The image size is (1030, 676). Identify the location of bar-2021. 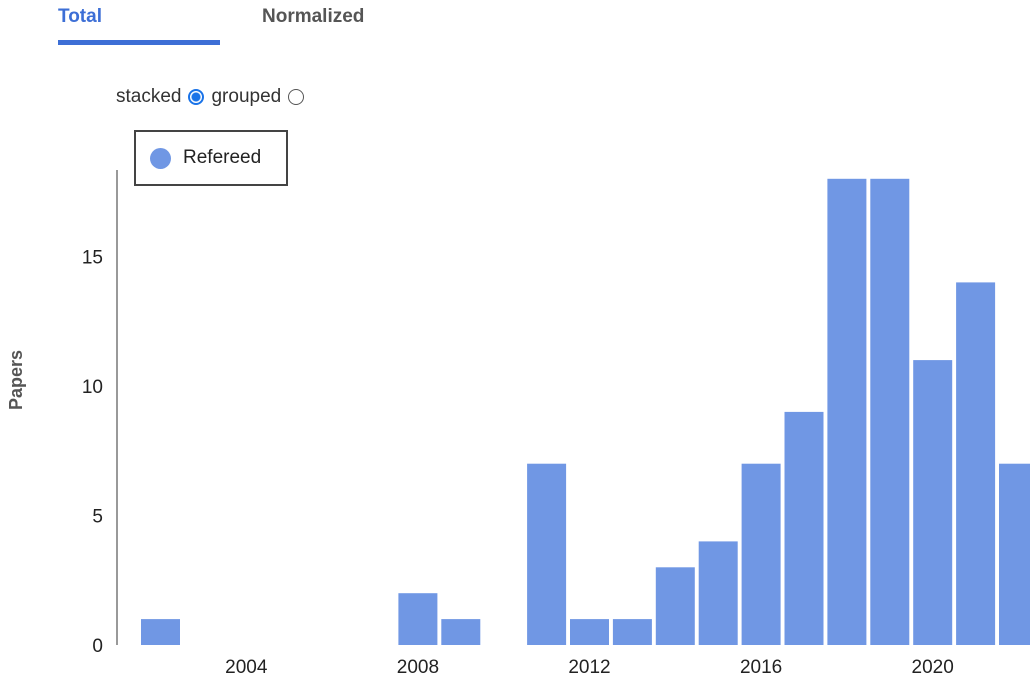
(976, 463).